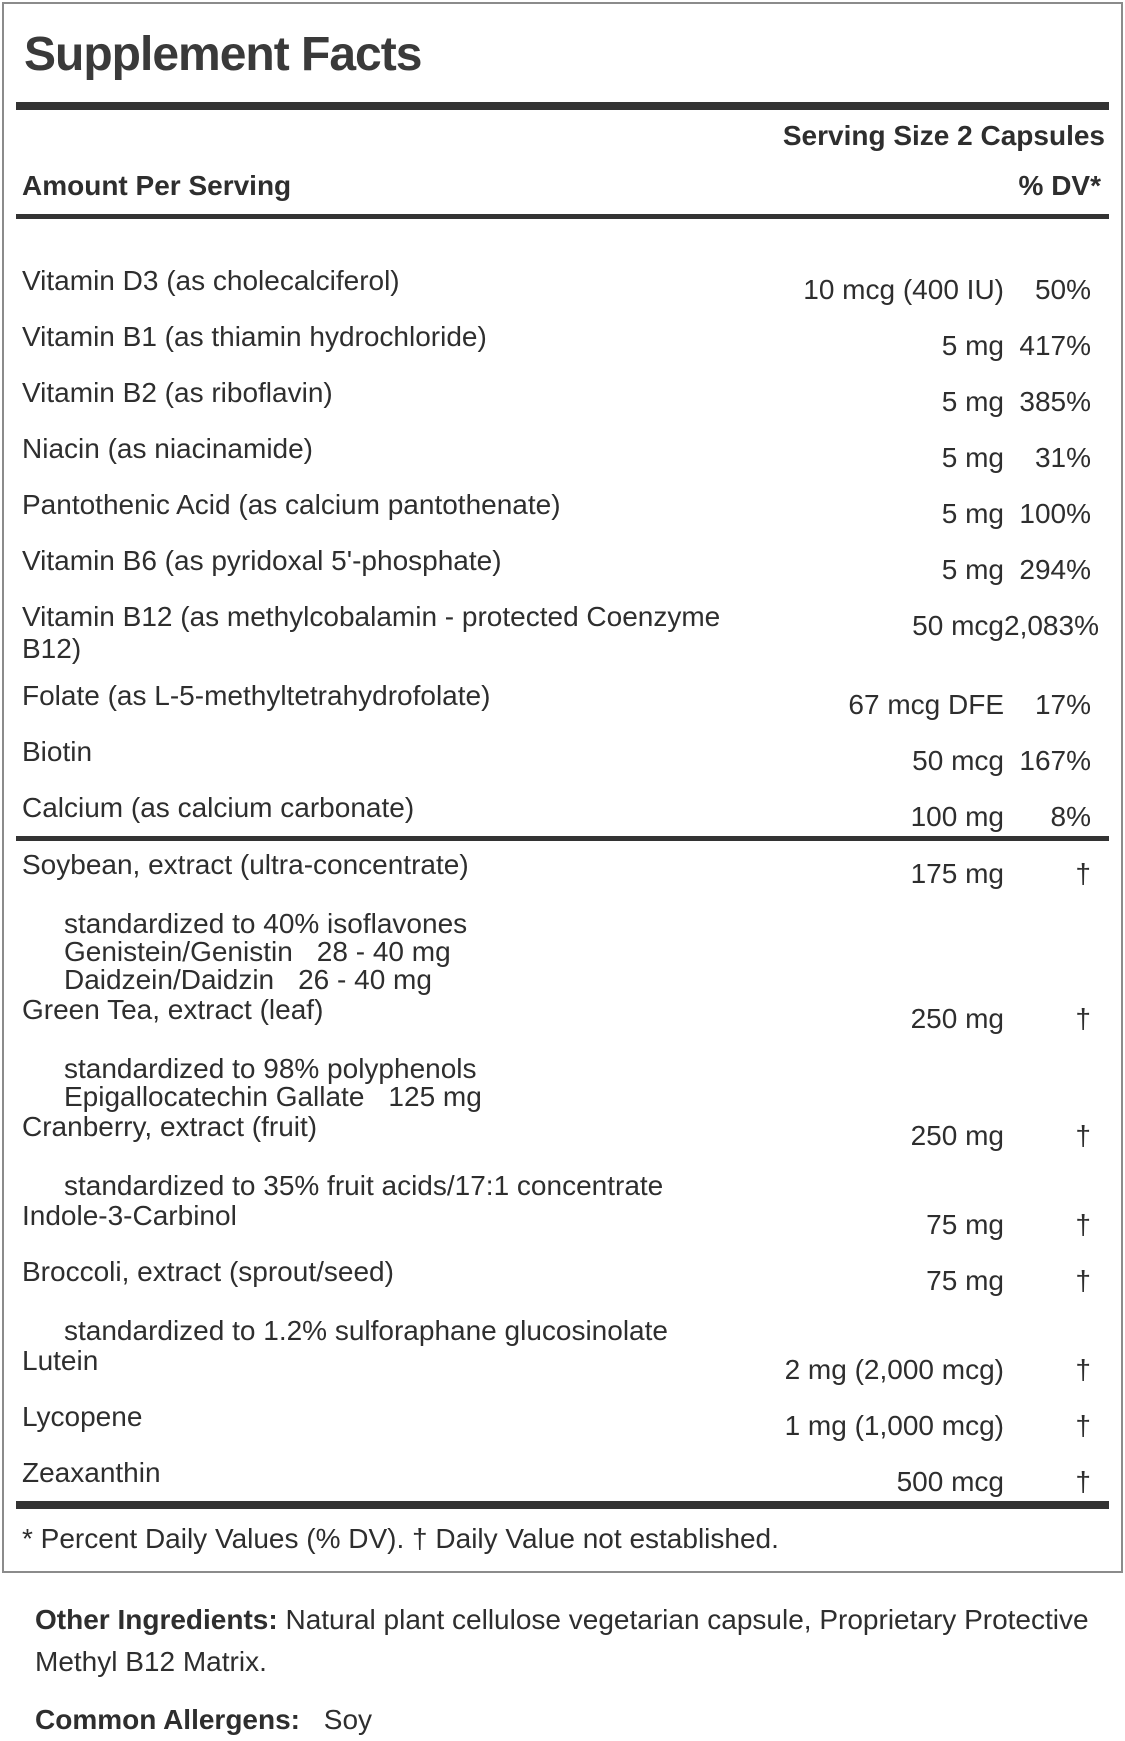  Describe the element at coordinates (586, 952) in the screenshot. I see `ingredient-detail-line: Genistein/Genistin 28 - 40 mg` at that location.